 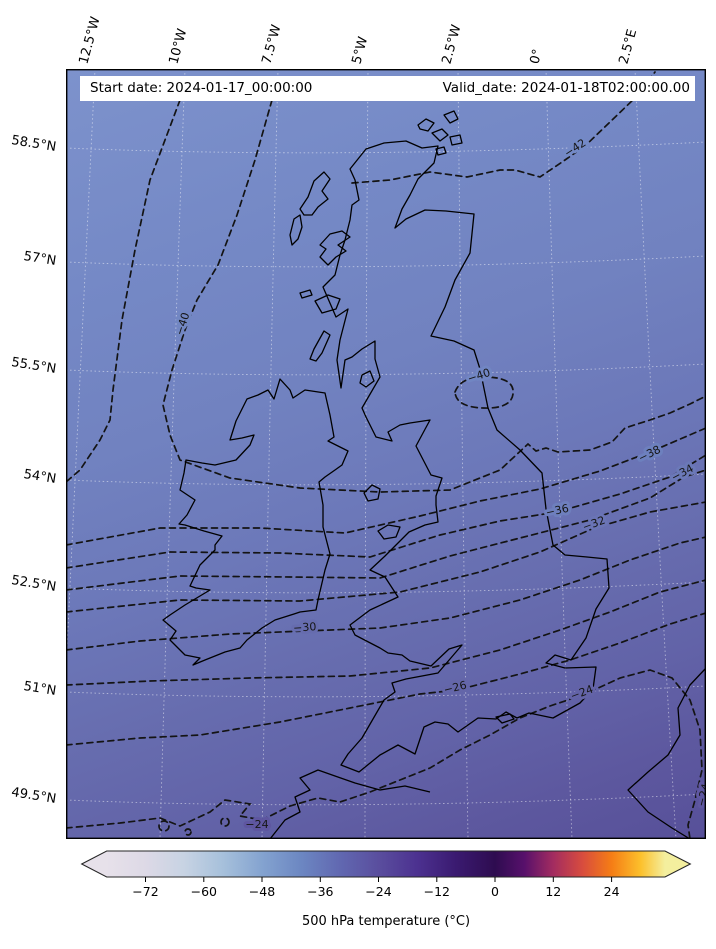 I want to click on island-isle-of-man, so click(x=372, y=493).